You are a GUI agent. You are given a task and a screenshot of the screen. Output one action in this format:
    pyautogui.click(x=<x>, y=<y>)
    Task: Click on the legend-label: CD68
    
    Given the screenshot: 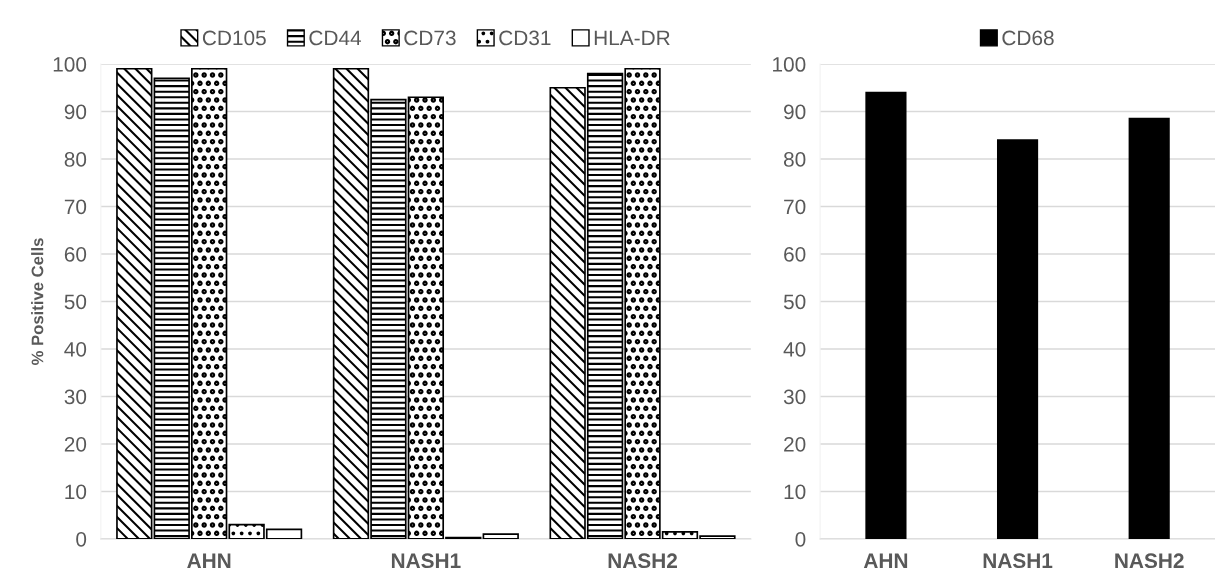 What is the action you would take?
    pyautogui.click(x=1028, y=38)
    